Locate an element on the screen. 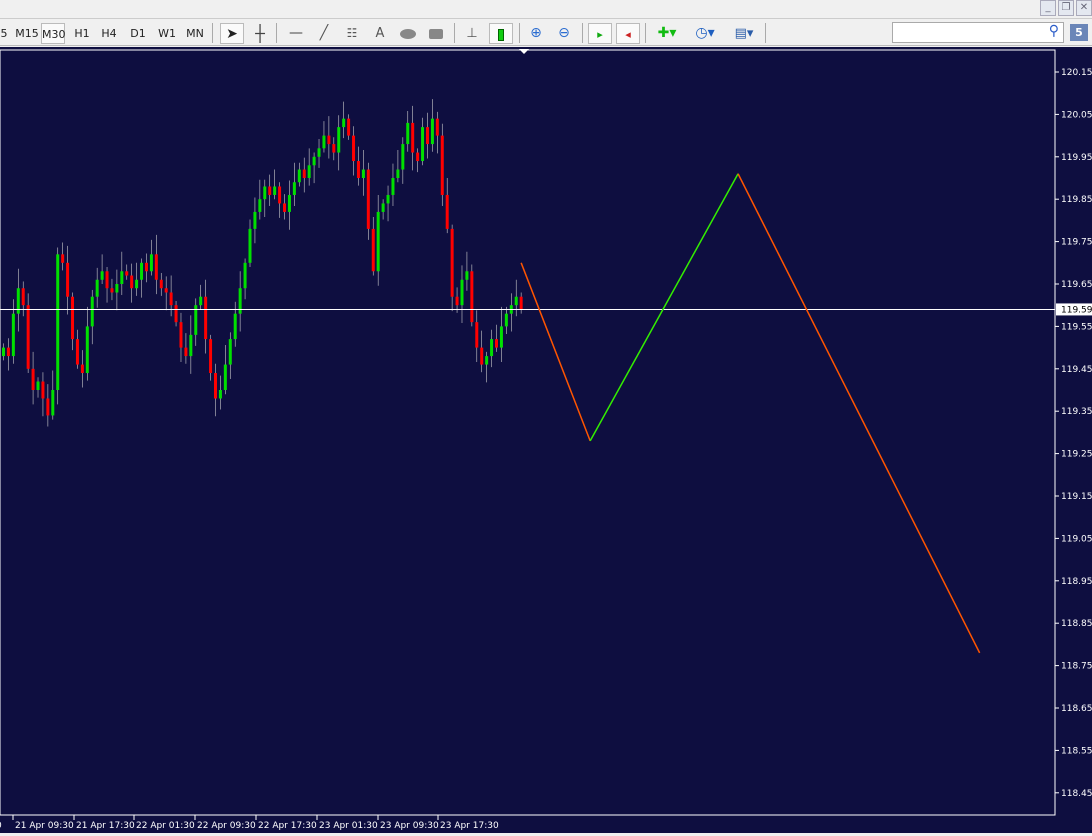  close-button: ✕ is located at coordinates (1084, 8).